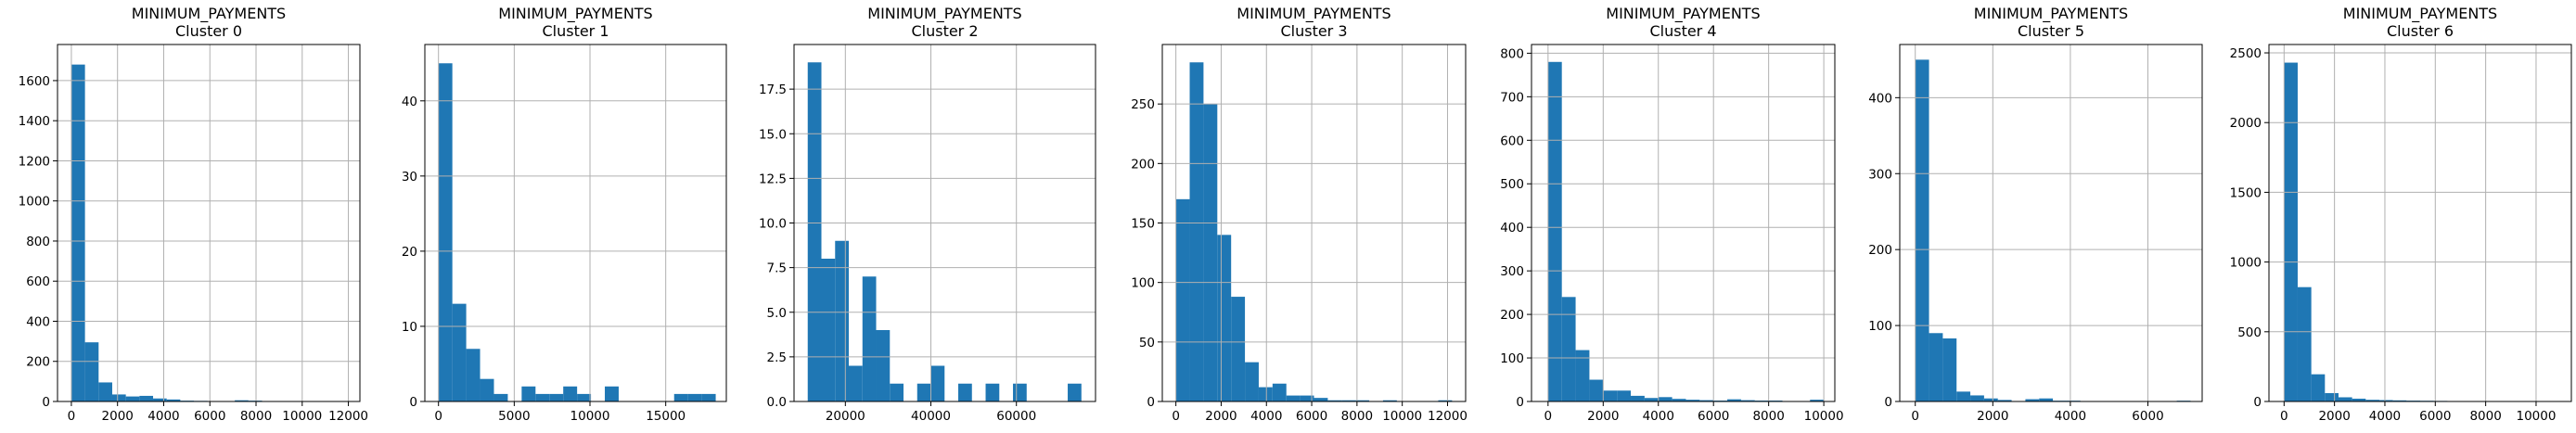 The width and height of the screenshot is (2576, 433). I want to click on chart-subtitle: Cluster 0, so click(208, 31).